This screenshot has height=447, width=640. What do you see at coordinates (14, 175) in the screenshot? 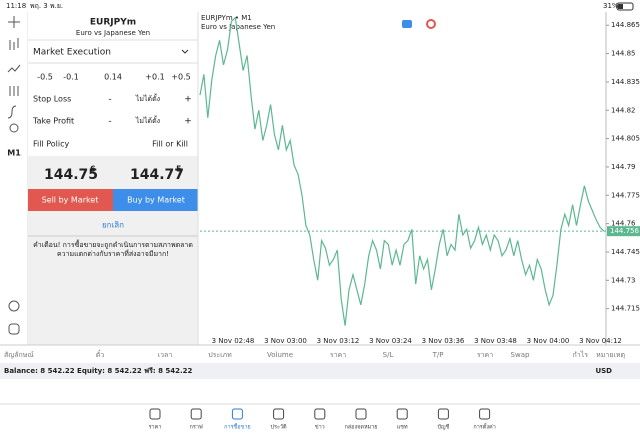
I see `side-icons` at bounding box center [14, 175].